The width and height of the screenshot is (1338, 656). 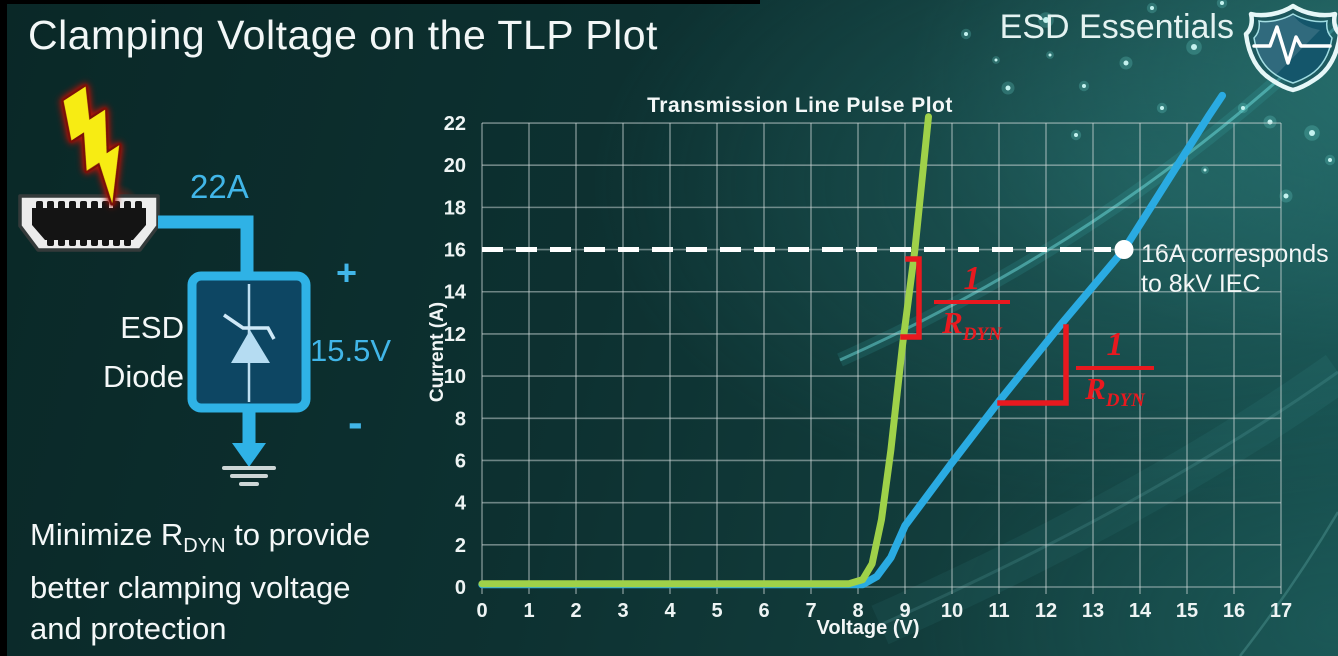 What do you see at coordinates (460, 546) in the screenshot?
I see `y-tick-label: 2` at bounding box center [460, 546].